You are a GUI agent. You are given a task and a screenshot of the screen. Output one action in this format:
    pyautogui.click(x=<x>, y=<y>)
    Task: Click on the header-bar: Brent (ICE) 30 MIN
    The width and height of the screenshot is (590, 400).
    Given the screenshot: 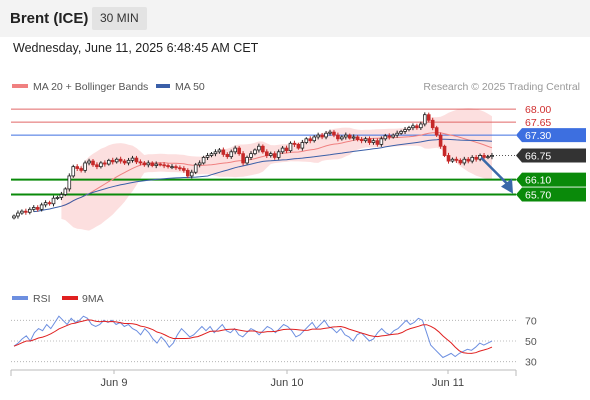 What is the action you would take?
    pyautogui.click(x=295, y=18)
    